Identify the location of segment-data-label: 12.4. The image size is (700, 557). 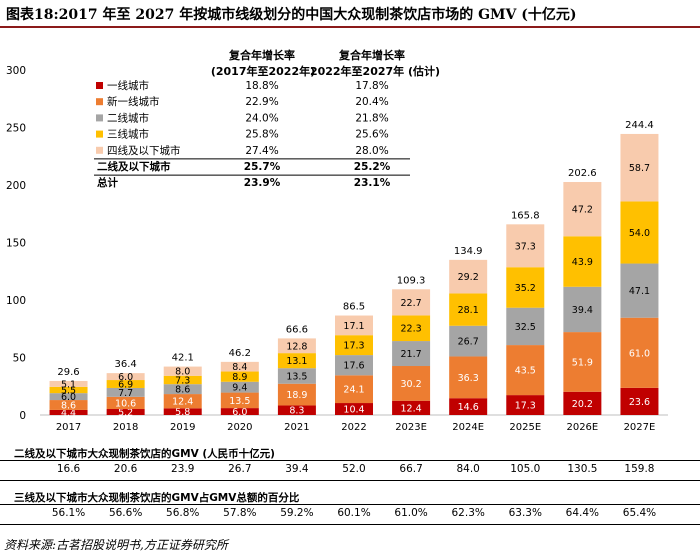
(182, 402).